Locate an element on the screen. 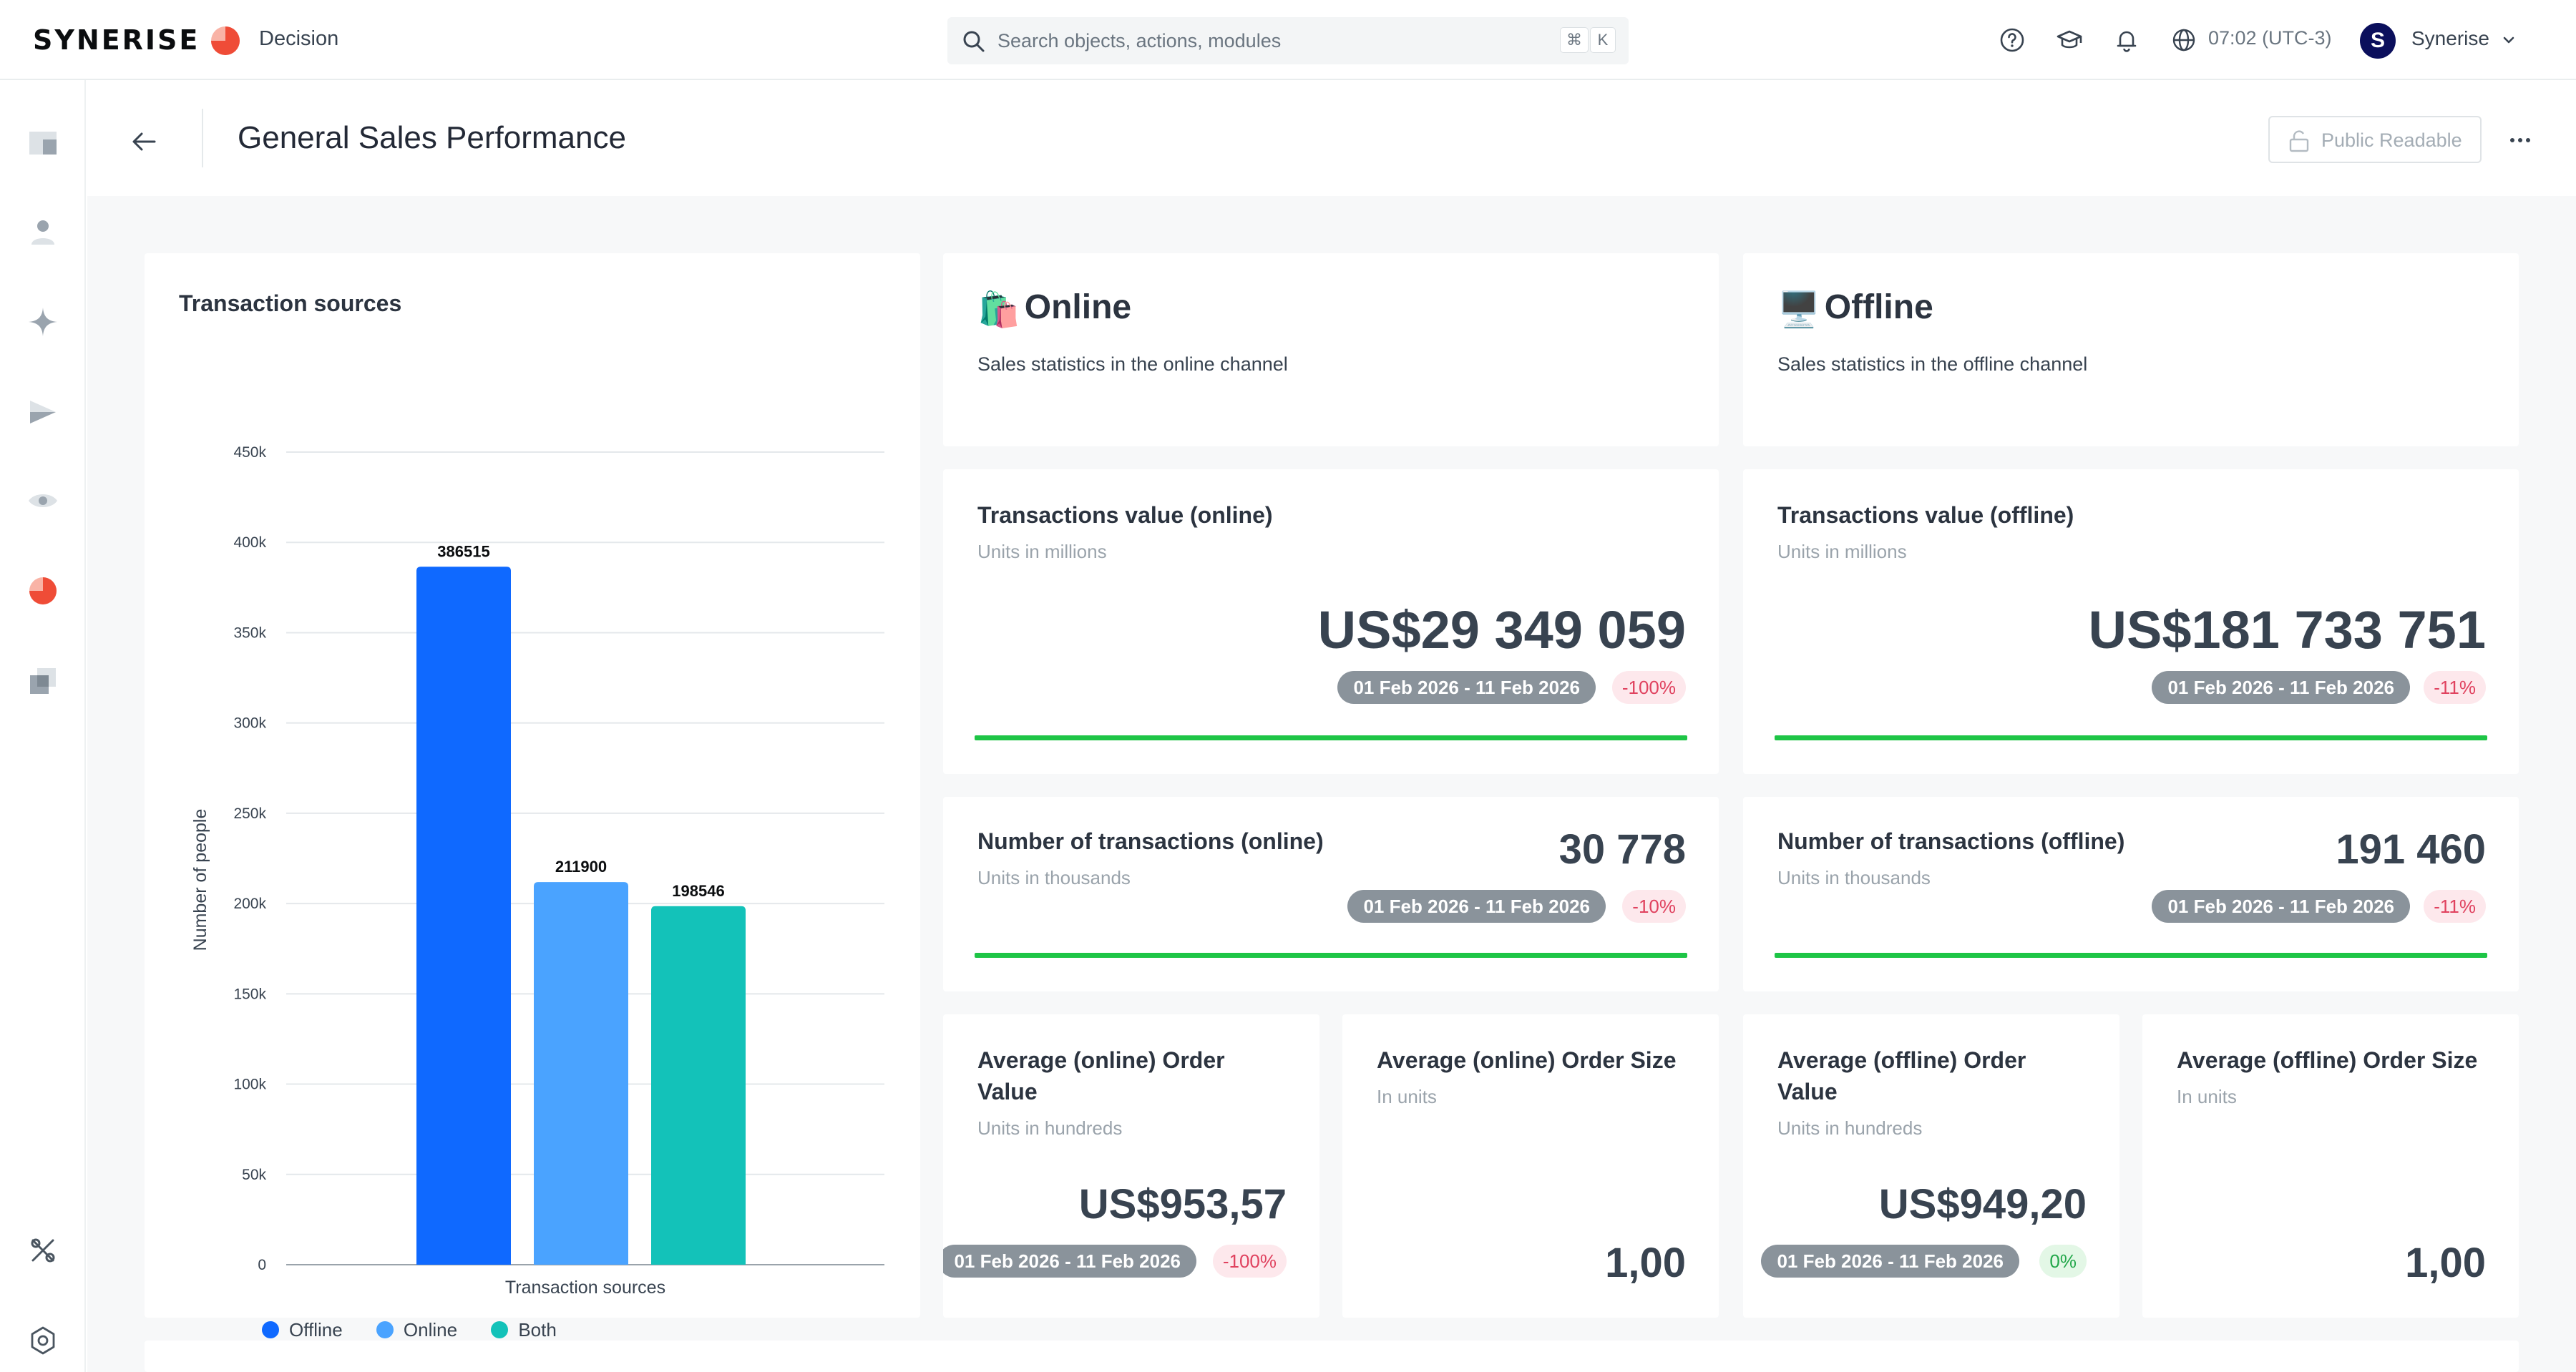 The height and width of the screenshot is (1372, 2576). legend-item-offline: Offline is located at coordinates (302, 1330).